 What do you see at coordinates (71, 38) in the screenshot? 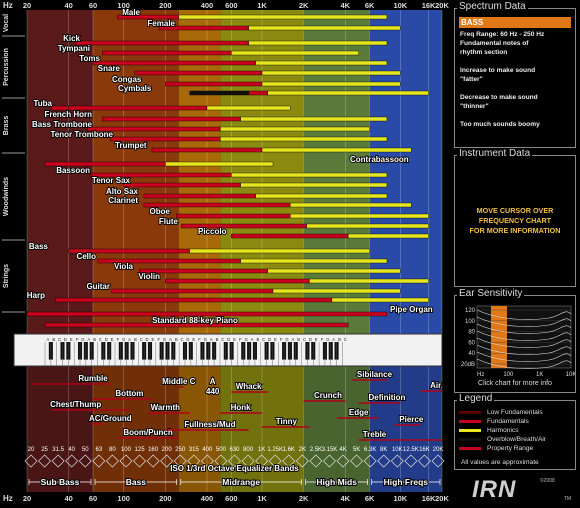
I see `instrument-label: Kick` at bounding box center [71, 38].